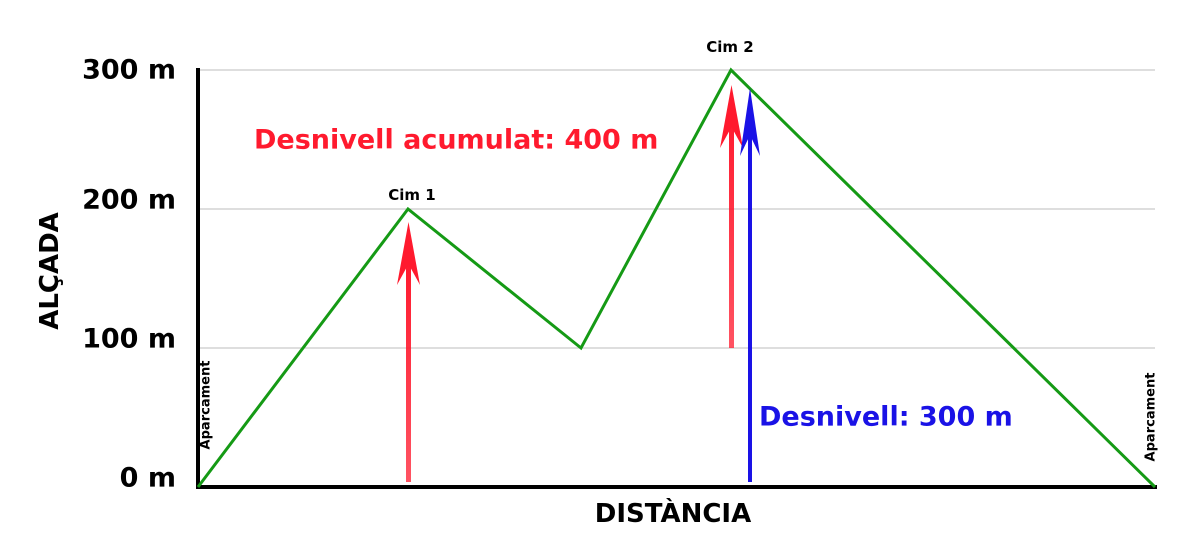  Describe the element at coordinates (1151, 417) in the screenshot. I see `parking-label-end: Aparcament` at that location.